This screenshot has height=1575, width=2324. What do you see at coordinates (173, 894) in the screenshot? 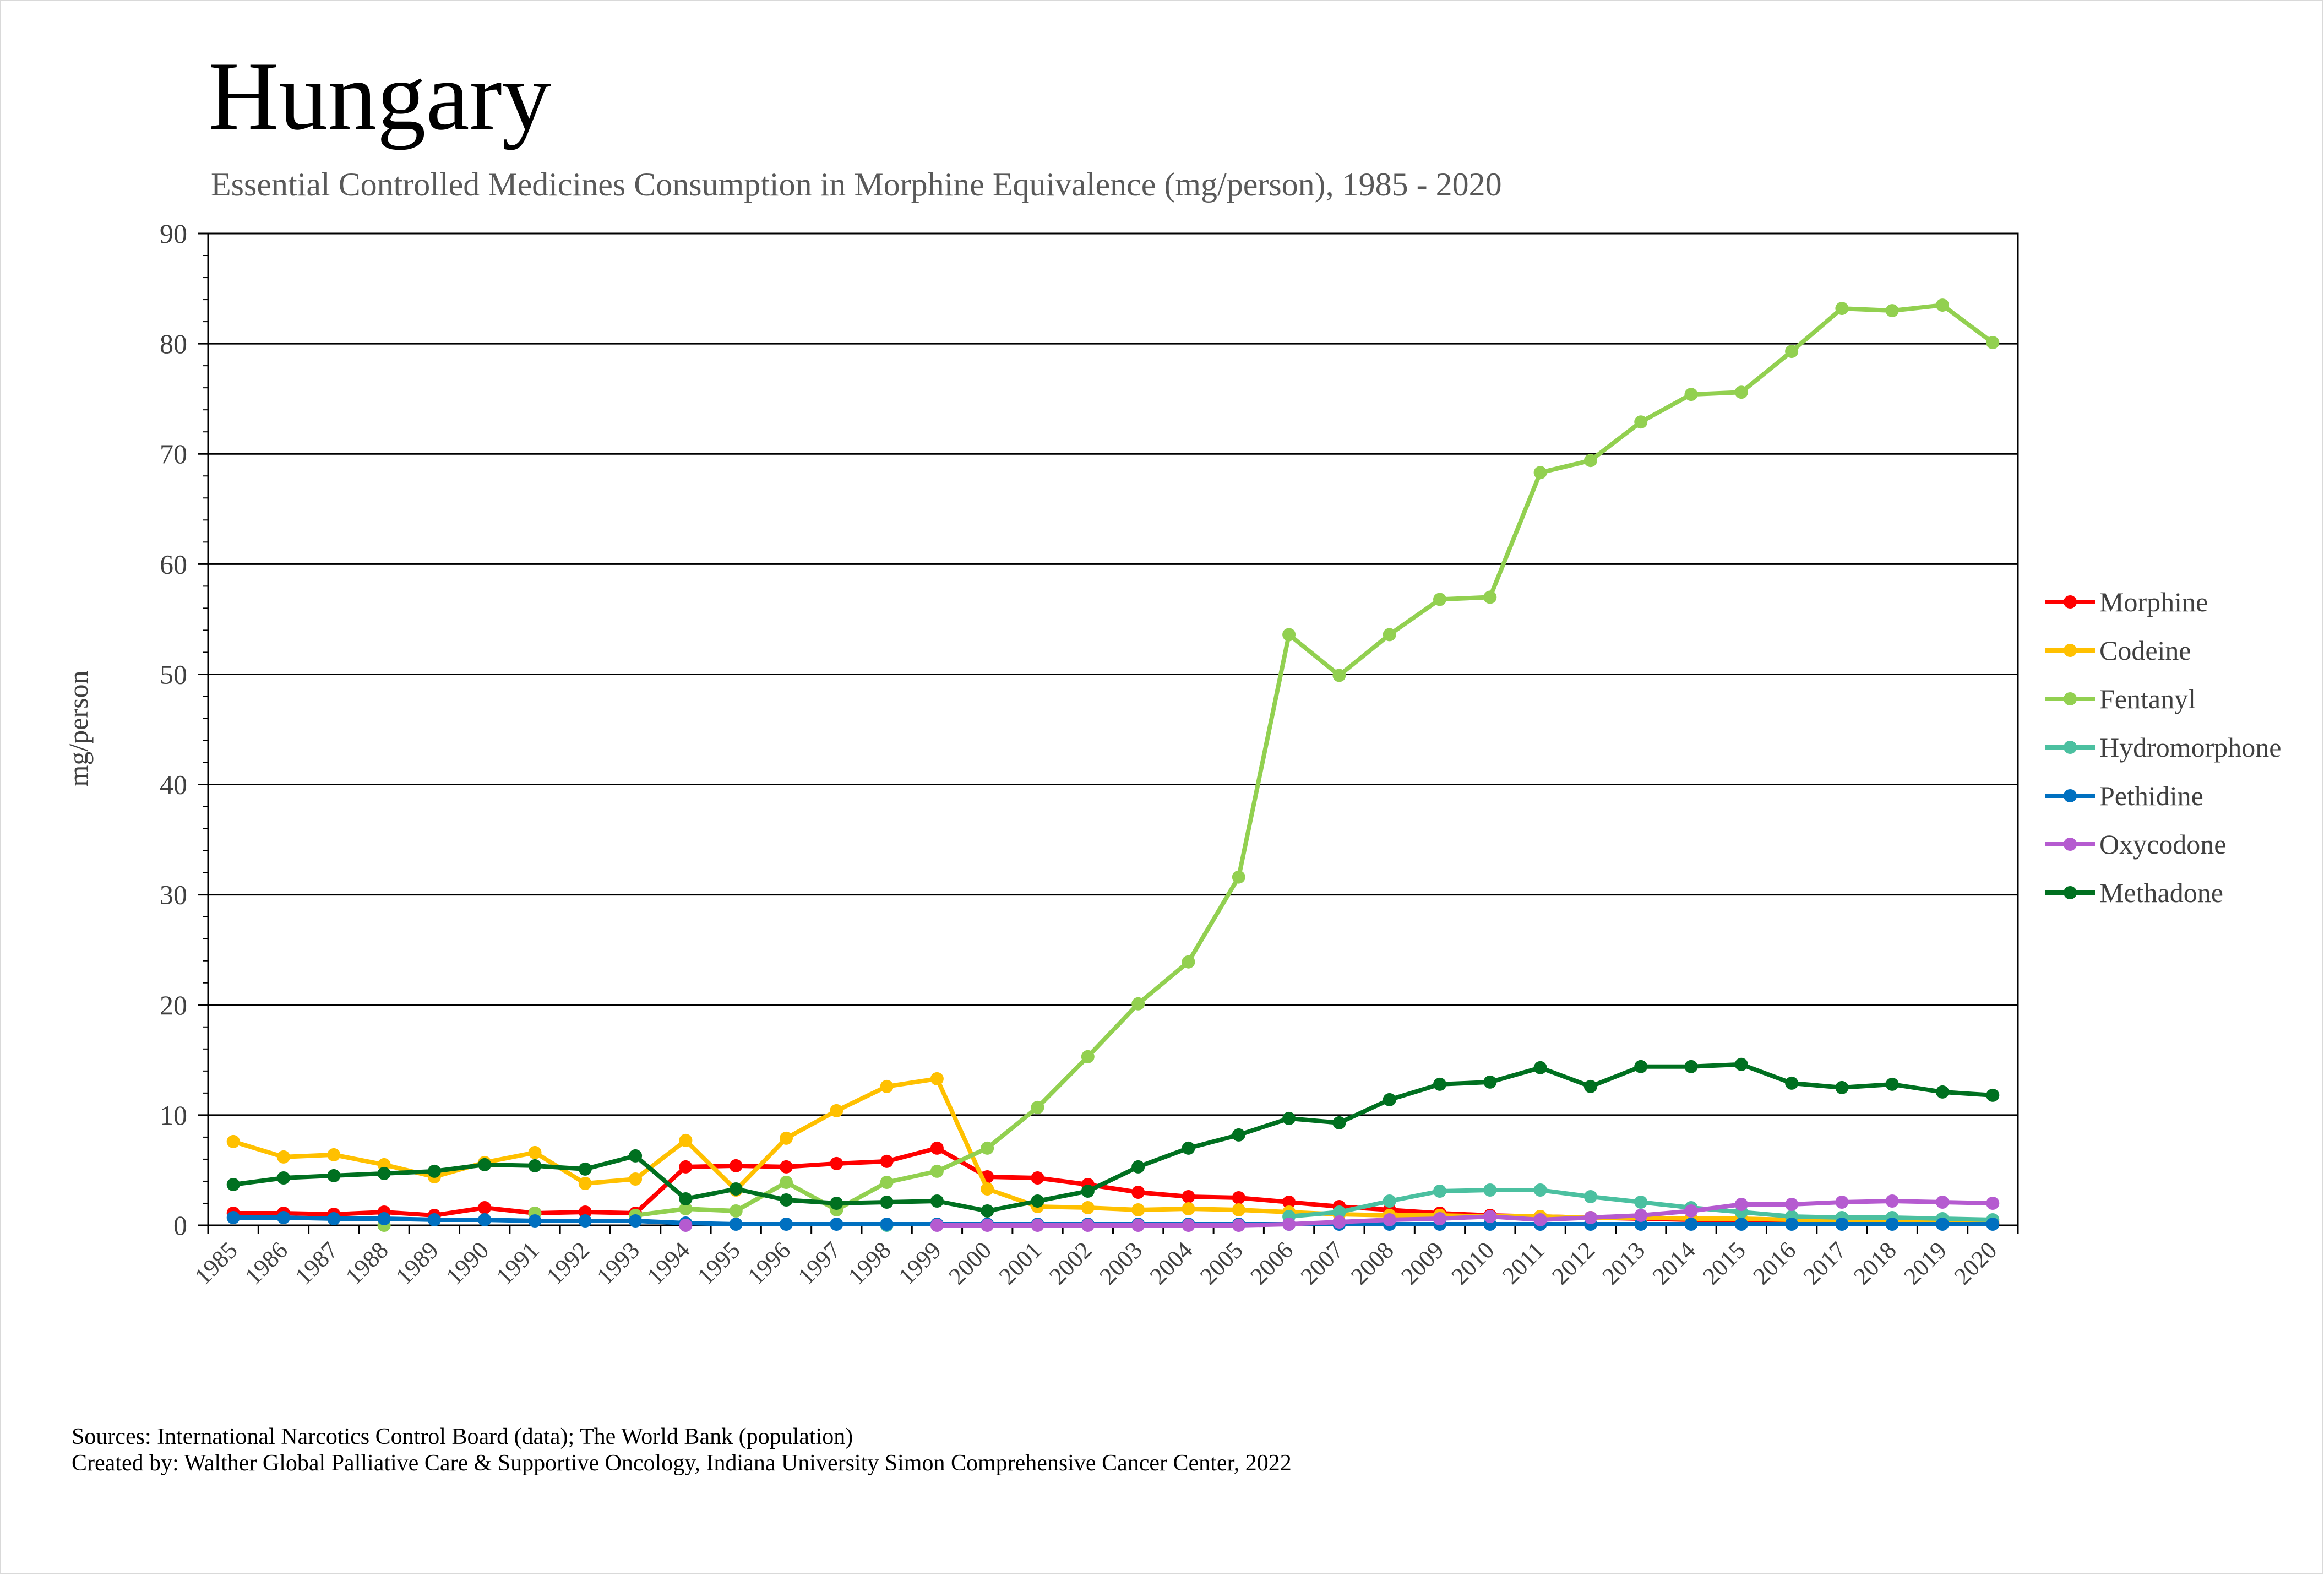
I see `y-tick-label: 30` at bounding box center [173, 894].